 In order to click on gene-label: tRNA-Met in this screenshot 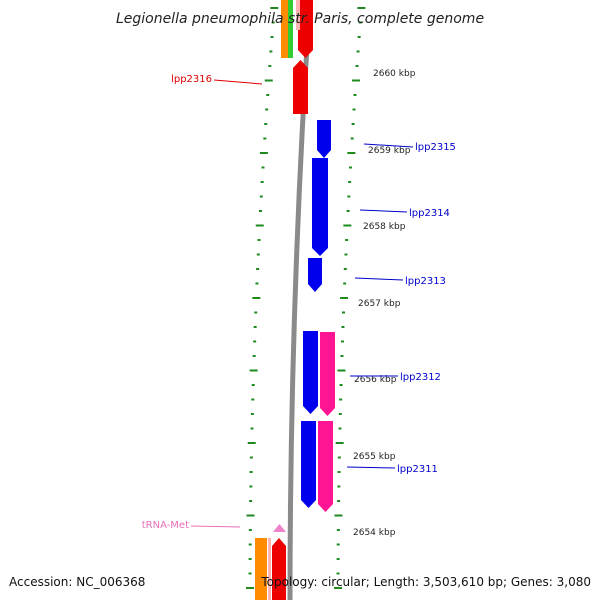, I will do `click(165, 525)`.